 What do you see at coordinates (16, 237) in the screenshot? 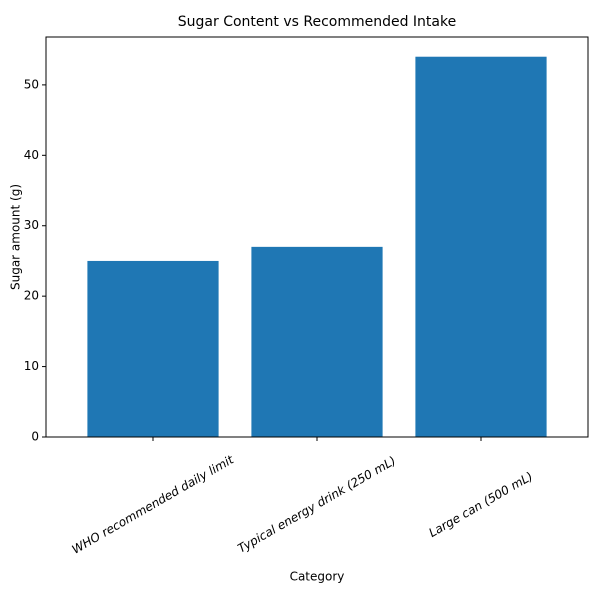
I see `y-axis-label: Sugar amount (g)` at bounding box center [16, 237].